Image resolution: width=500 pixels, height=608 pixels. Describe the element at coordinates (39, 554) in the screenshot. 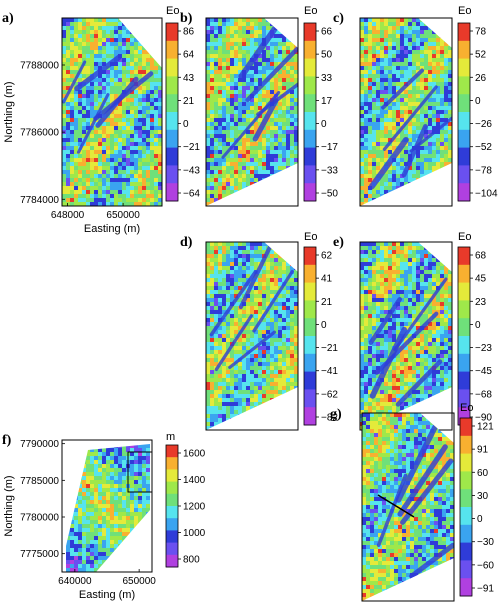

I see `y-tick-label: 7775000` at that location.